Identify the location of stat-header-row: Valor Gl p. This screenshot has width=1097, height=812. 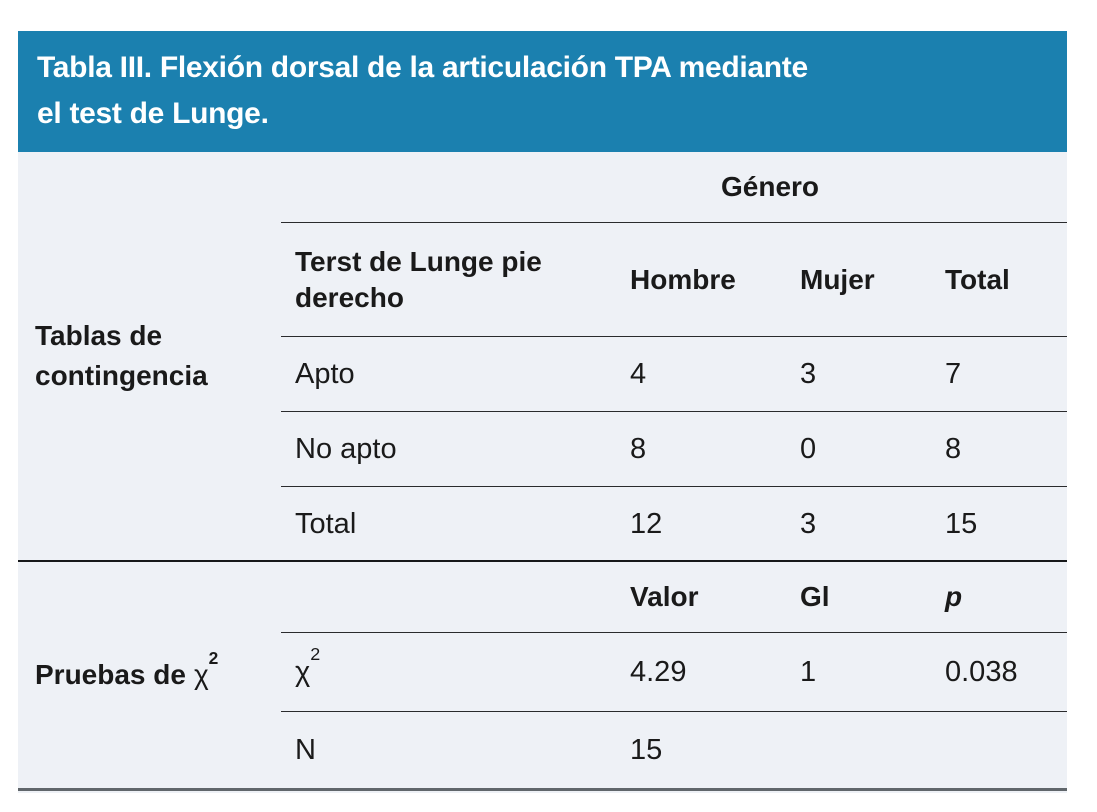
(674, 597).